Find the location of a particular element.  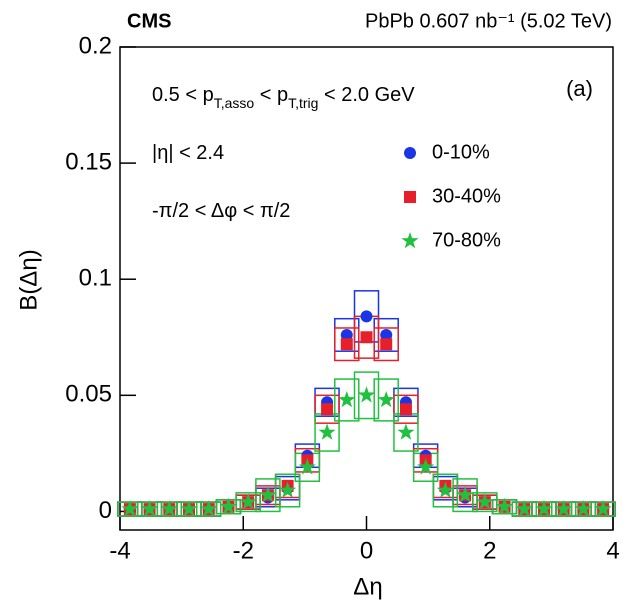

x-tick-label: -4 is located at coordinates (119, 550).